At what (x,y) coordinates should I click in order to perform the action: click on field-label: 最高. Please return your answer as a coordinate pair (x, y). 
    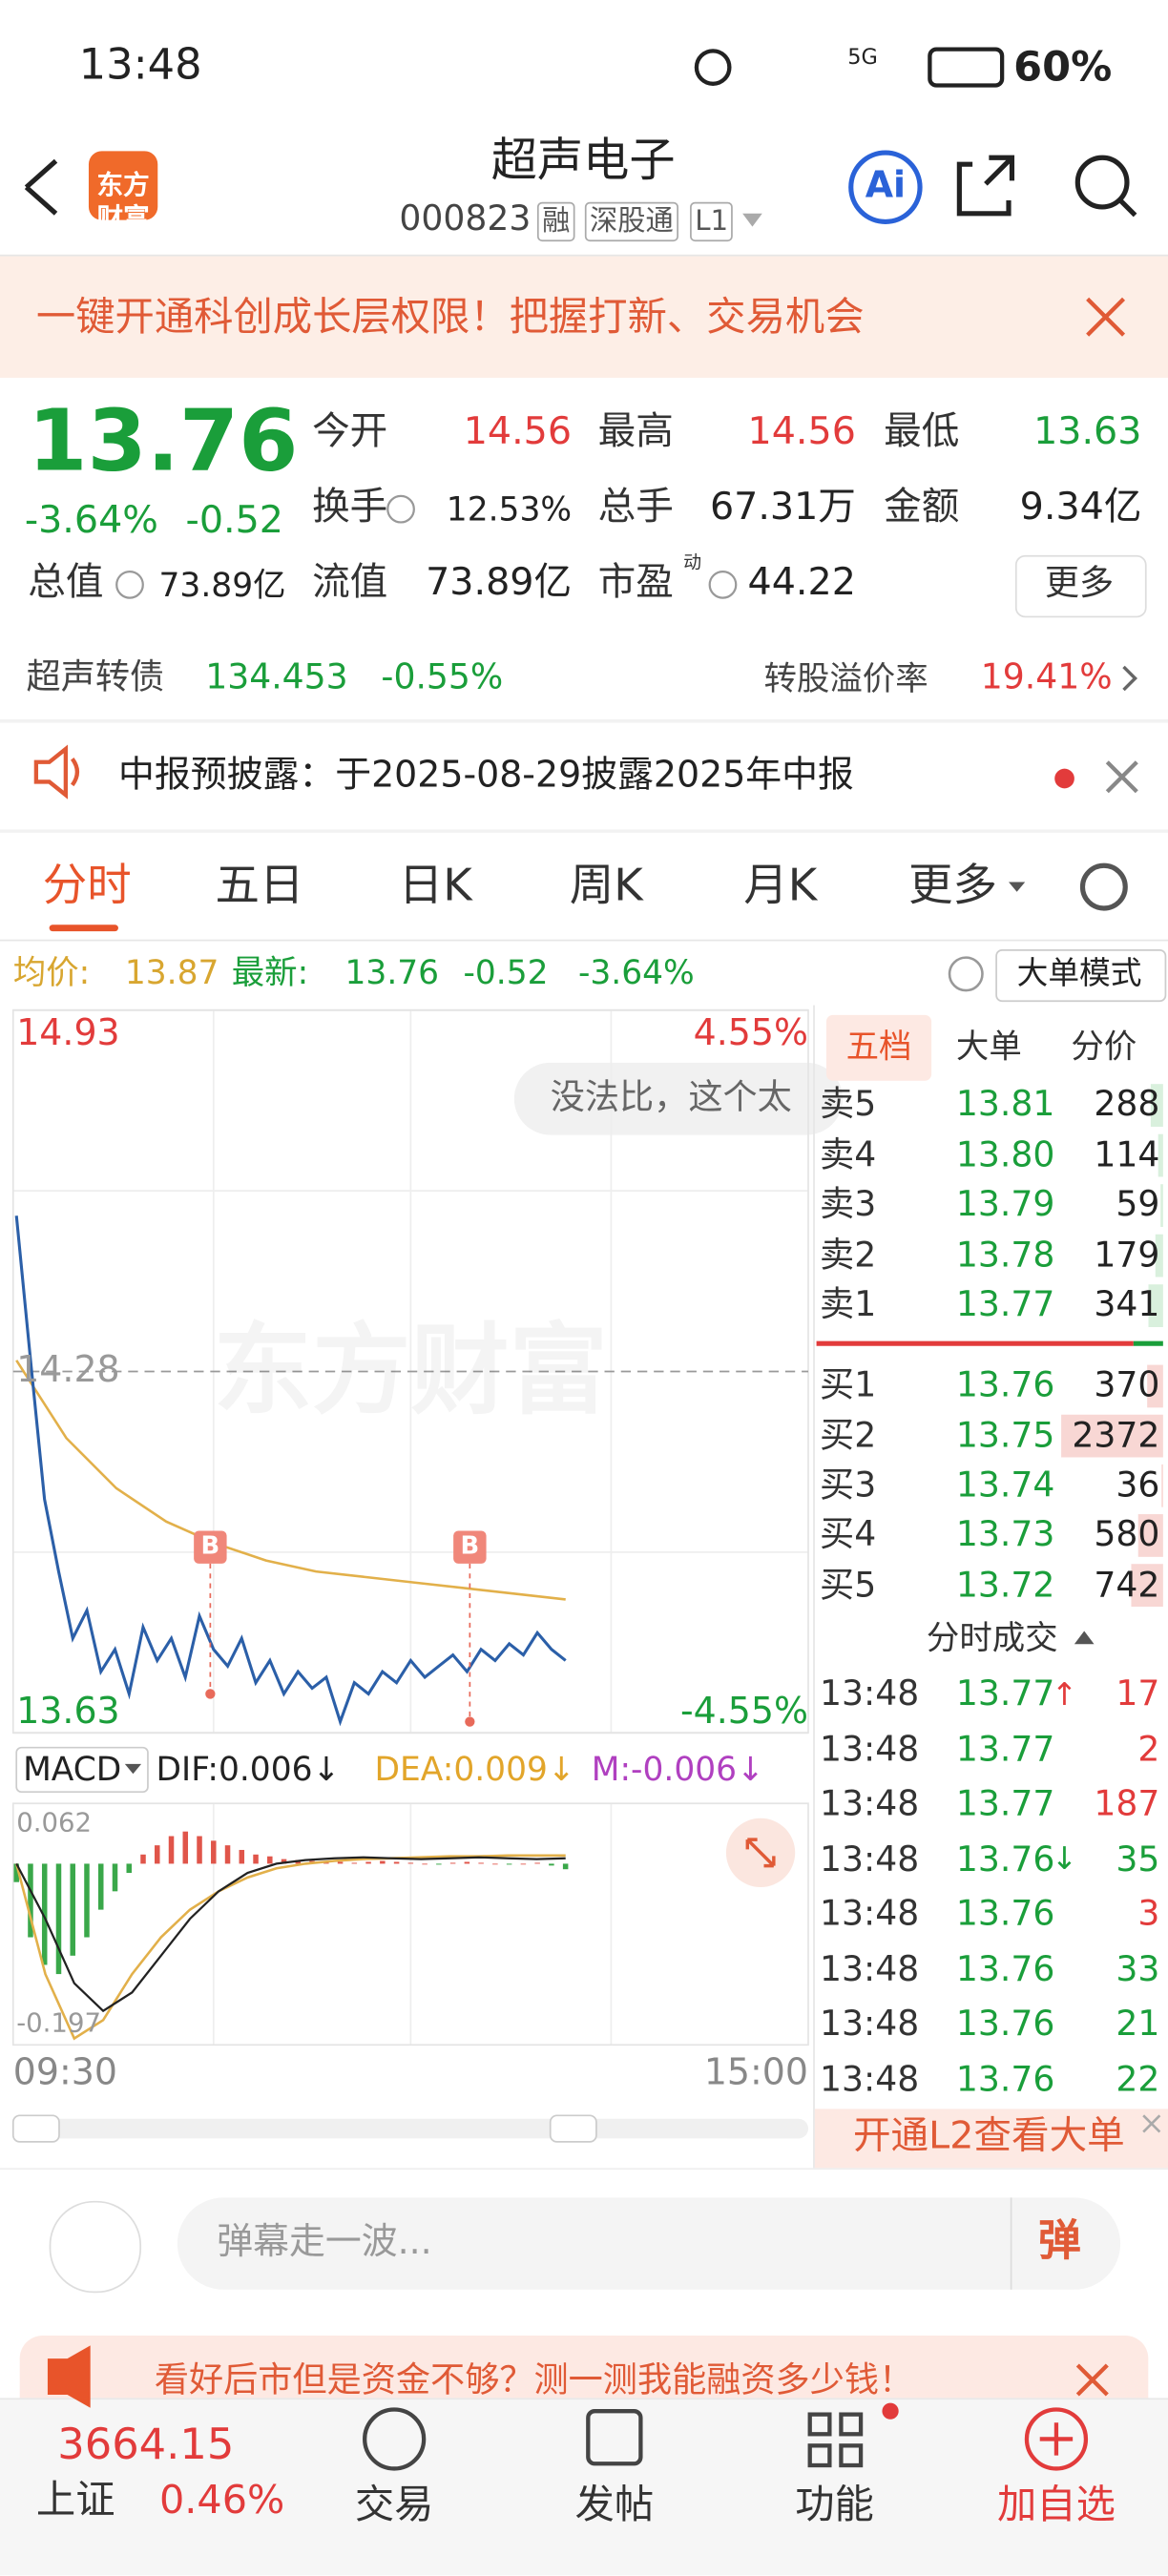
    Looking at the image, I should click on (635, 432).